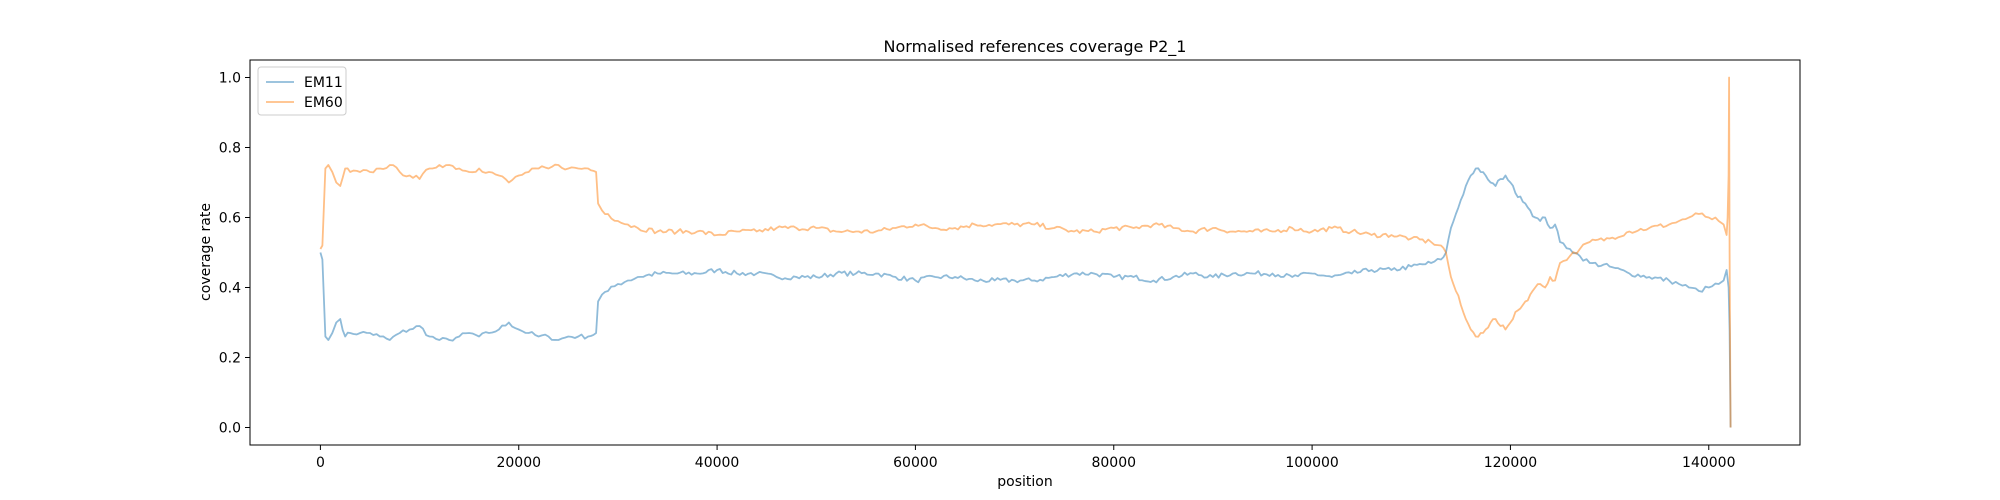 The width and height of the screenshot is (2000, 500). I want to click on y-tick-label: 0.6, so click(230, 219).